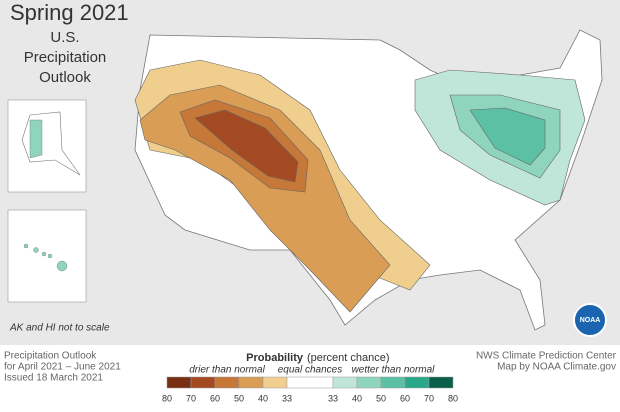 This screenshot has width=620, height=412. Describe the element at coordinates (59, 328) in the screenshot. I see `inset-note: AK and HI not to scale` at that location.